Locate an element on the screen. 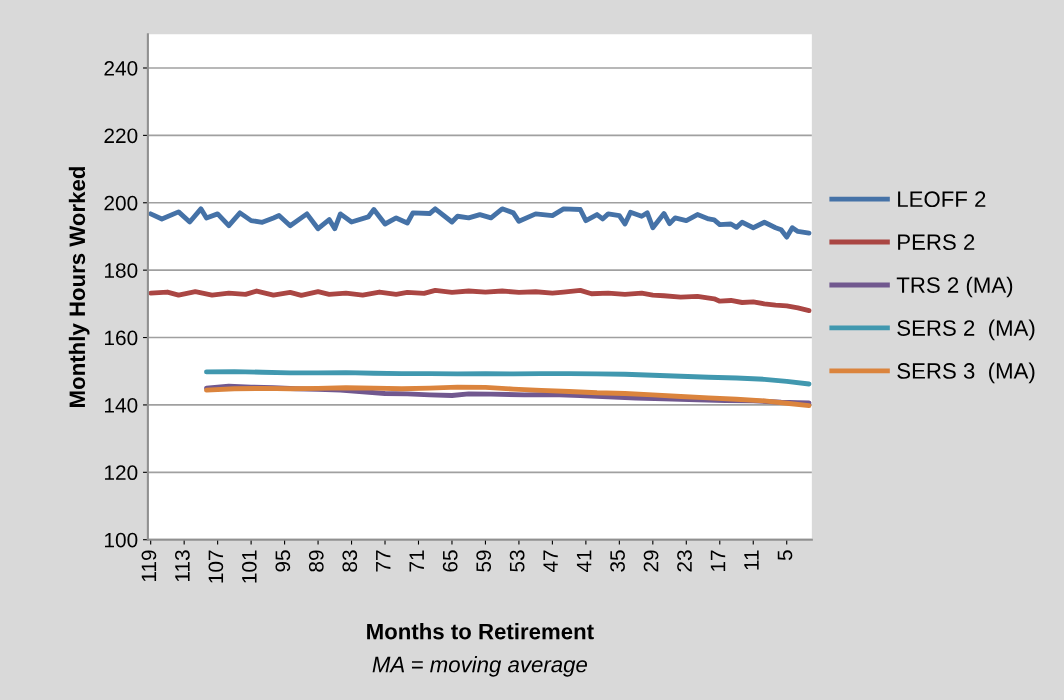 The height and width of the screenshot is (700, 1064). x-tick-label: 65 is located at coordinates (450, 561).